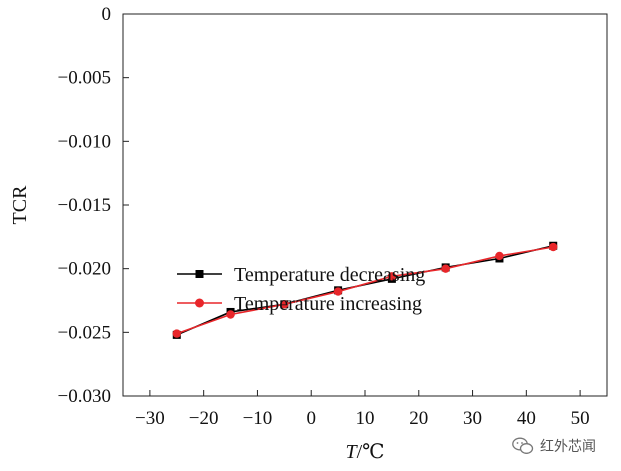 Image resolution: width=621 pixels, height=471 pixels. Describe the element at coordinates (107, 14) in the screenshot. I see `y-tick-label: 0` at that location.